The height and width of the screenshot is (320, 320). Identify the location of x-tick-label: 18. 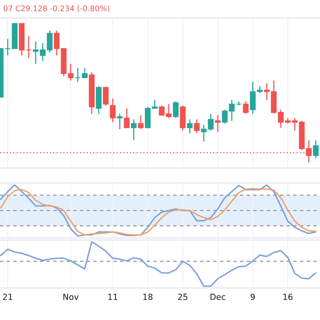
(147, 297).